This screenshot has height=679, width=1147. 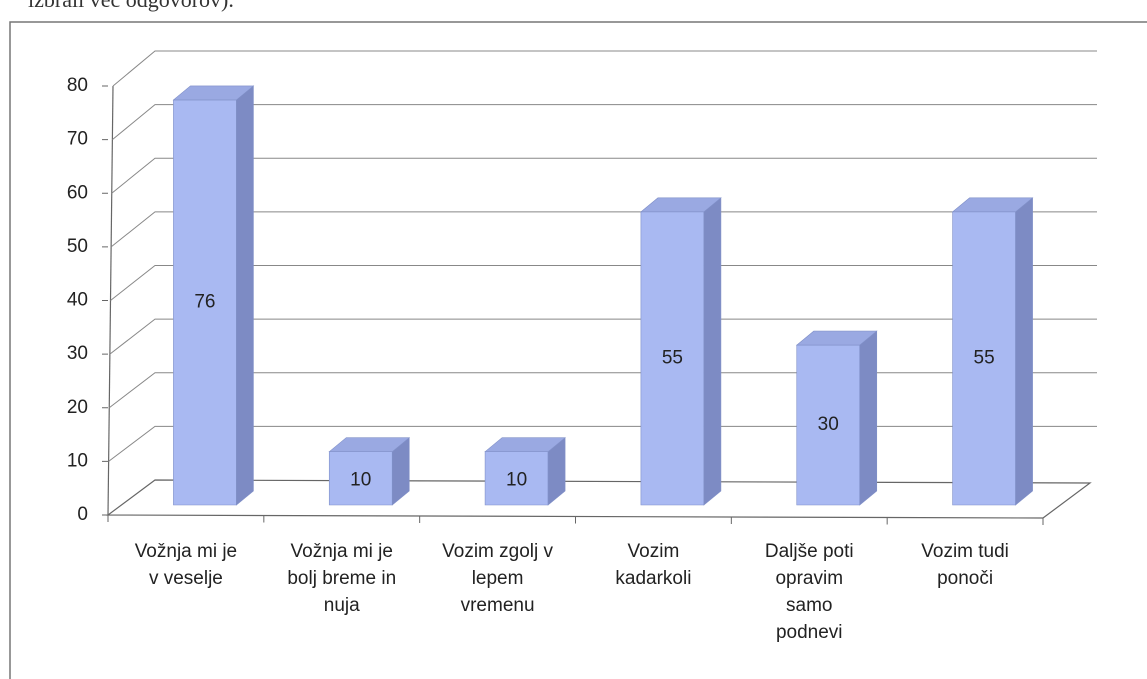 I want to click on y-tick-label: 50, so click(x=77, y=246).